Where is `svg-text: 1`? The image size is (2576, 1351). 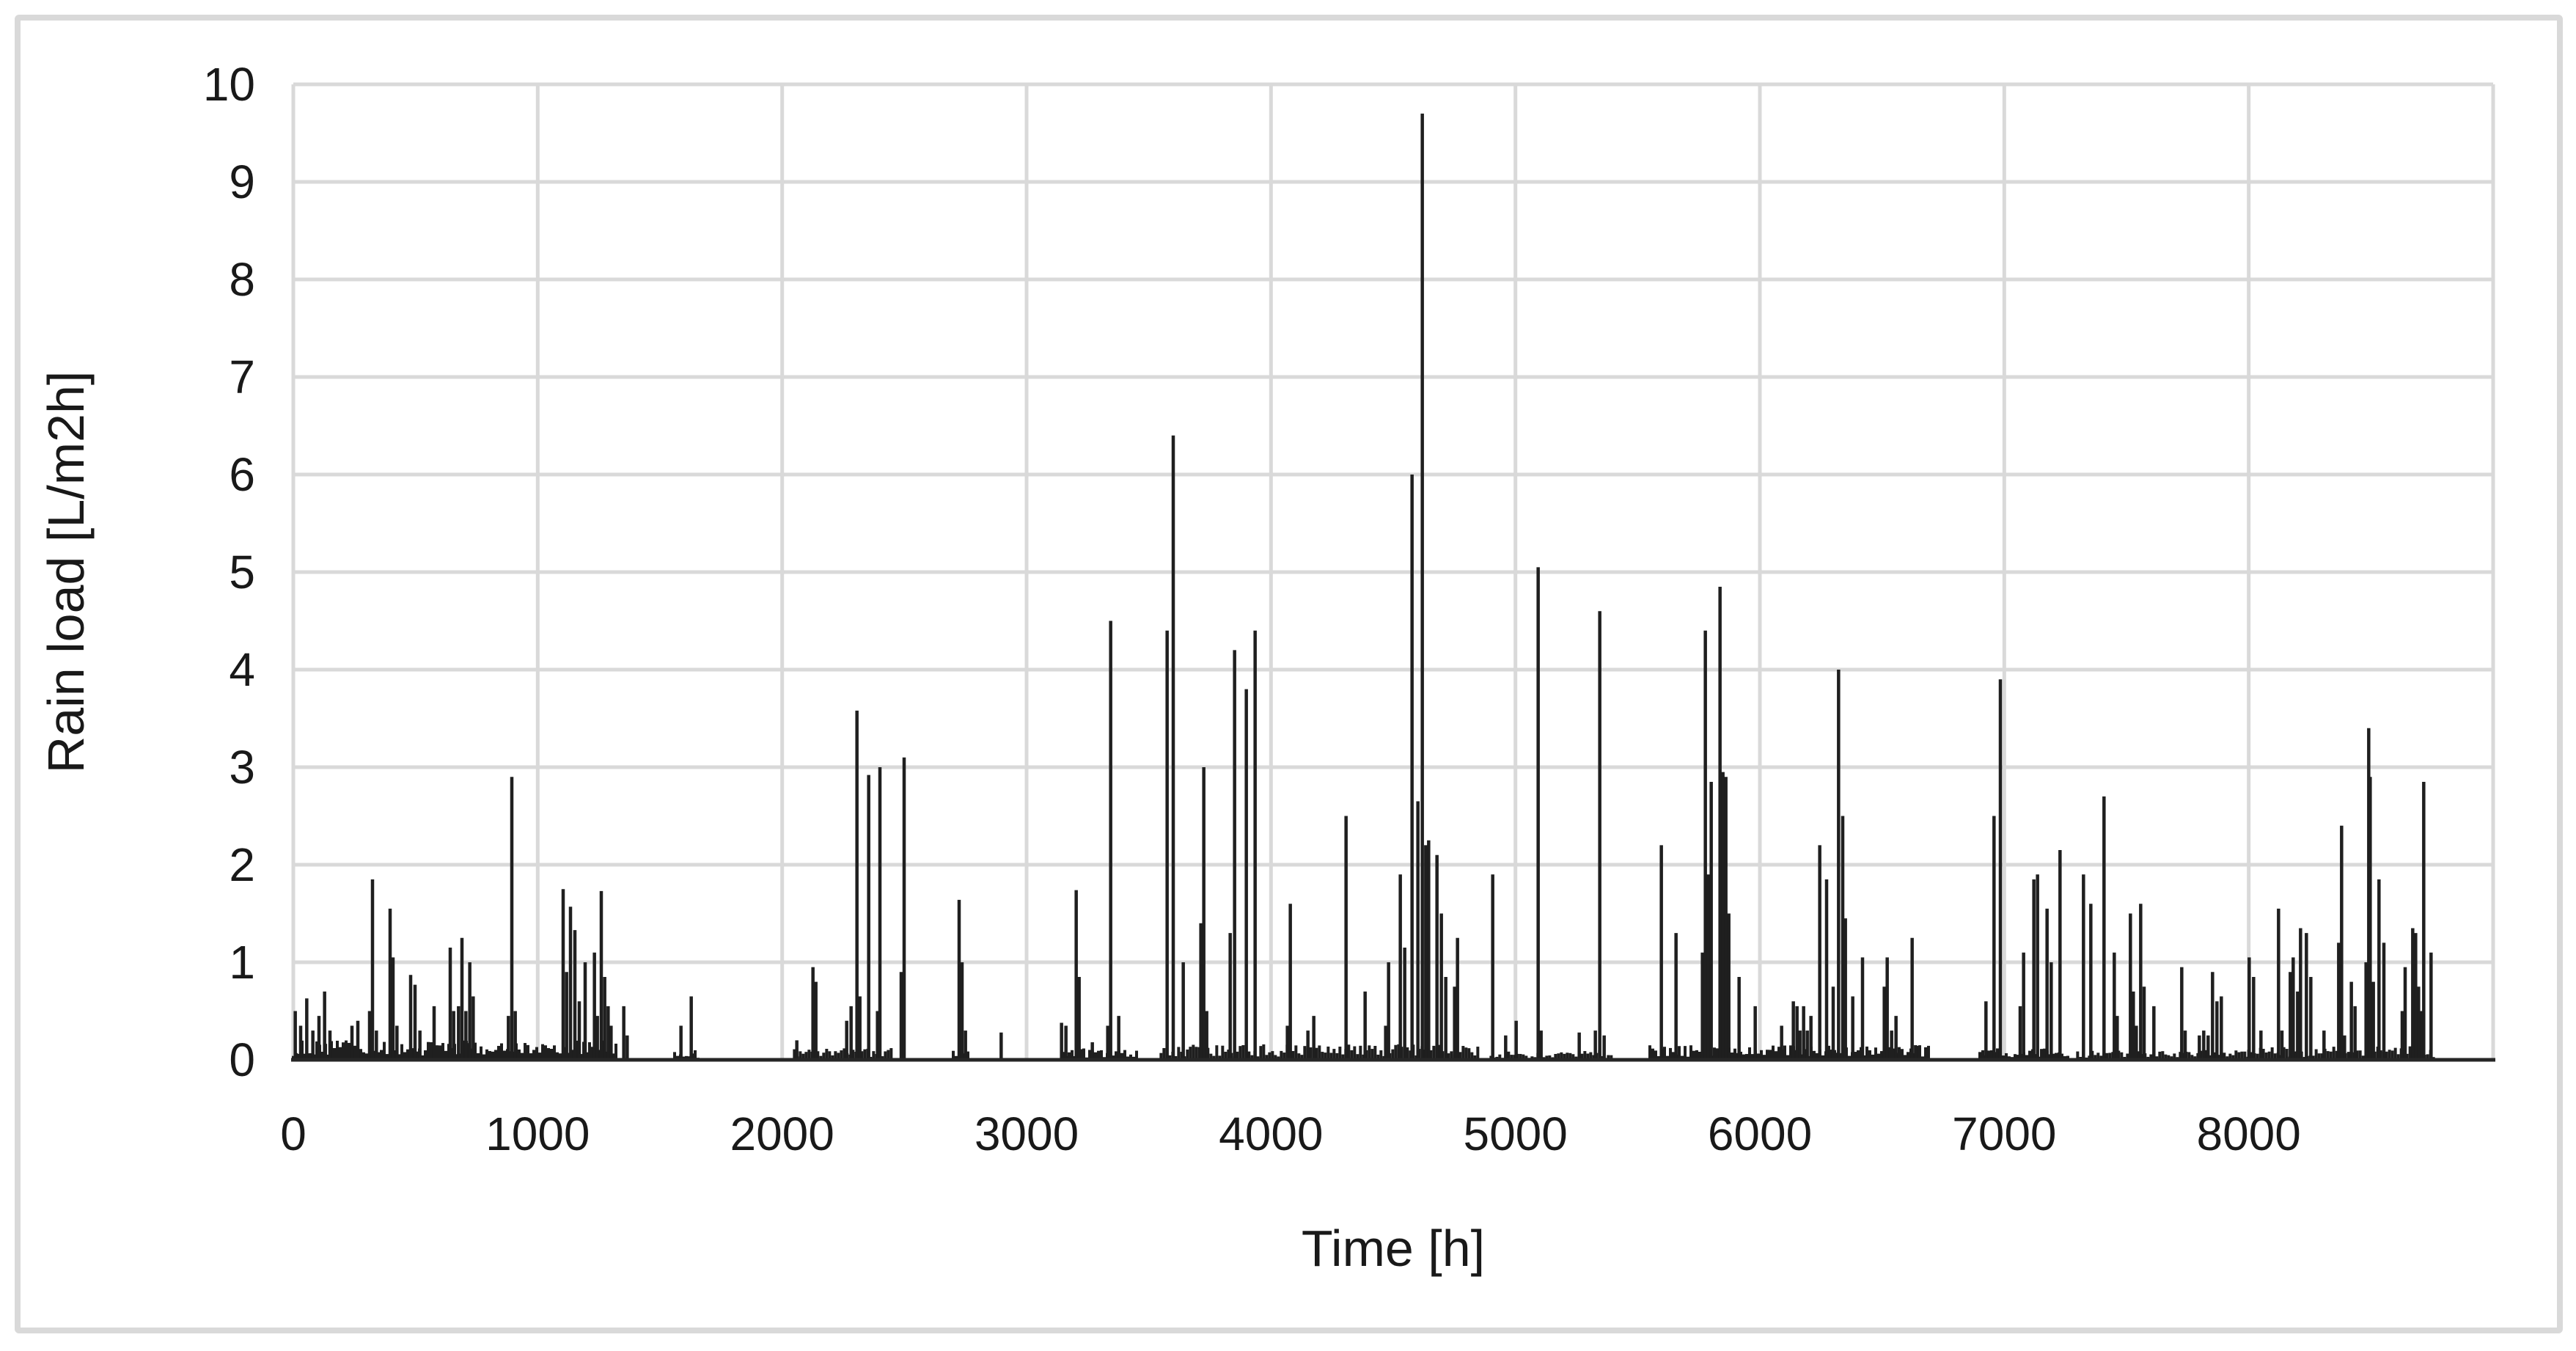
svg-text: 1 is located at coordinates (242, 962).